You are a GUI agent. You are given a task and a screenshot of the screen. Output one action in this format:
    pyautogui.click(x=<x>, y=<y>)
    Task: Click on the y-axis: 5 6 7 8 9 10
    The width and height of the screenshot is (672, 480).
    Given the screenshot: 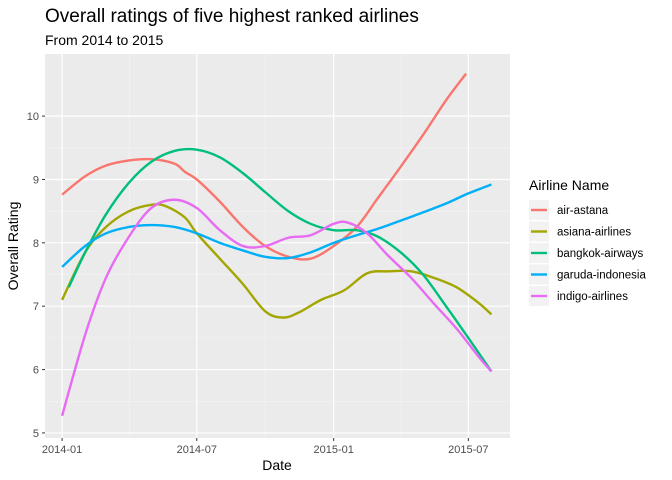 What is the action you would take?
    pyautogui.click(x=36, y=275)
    